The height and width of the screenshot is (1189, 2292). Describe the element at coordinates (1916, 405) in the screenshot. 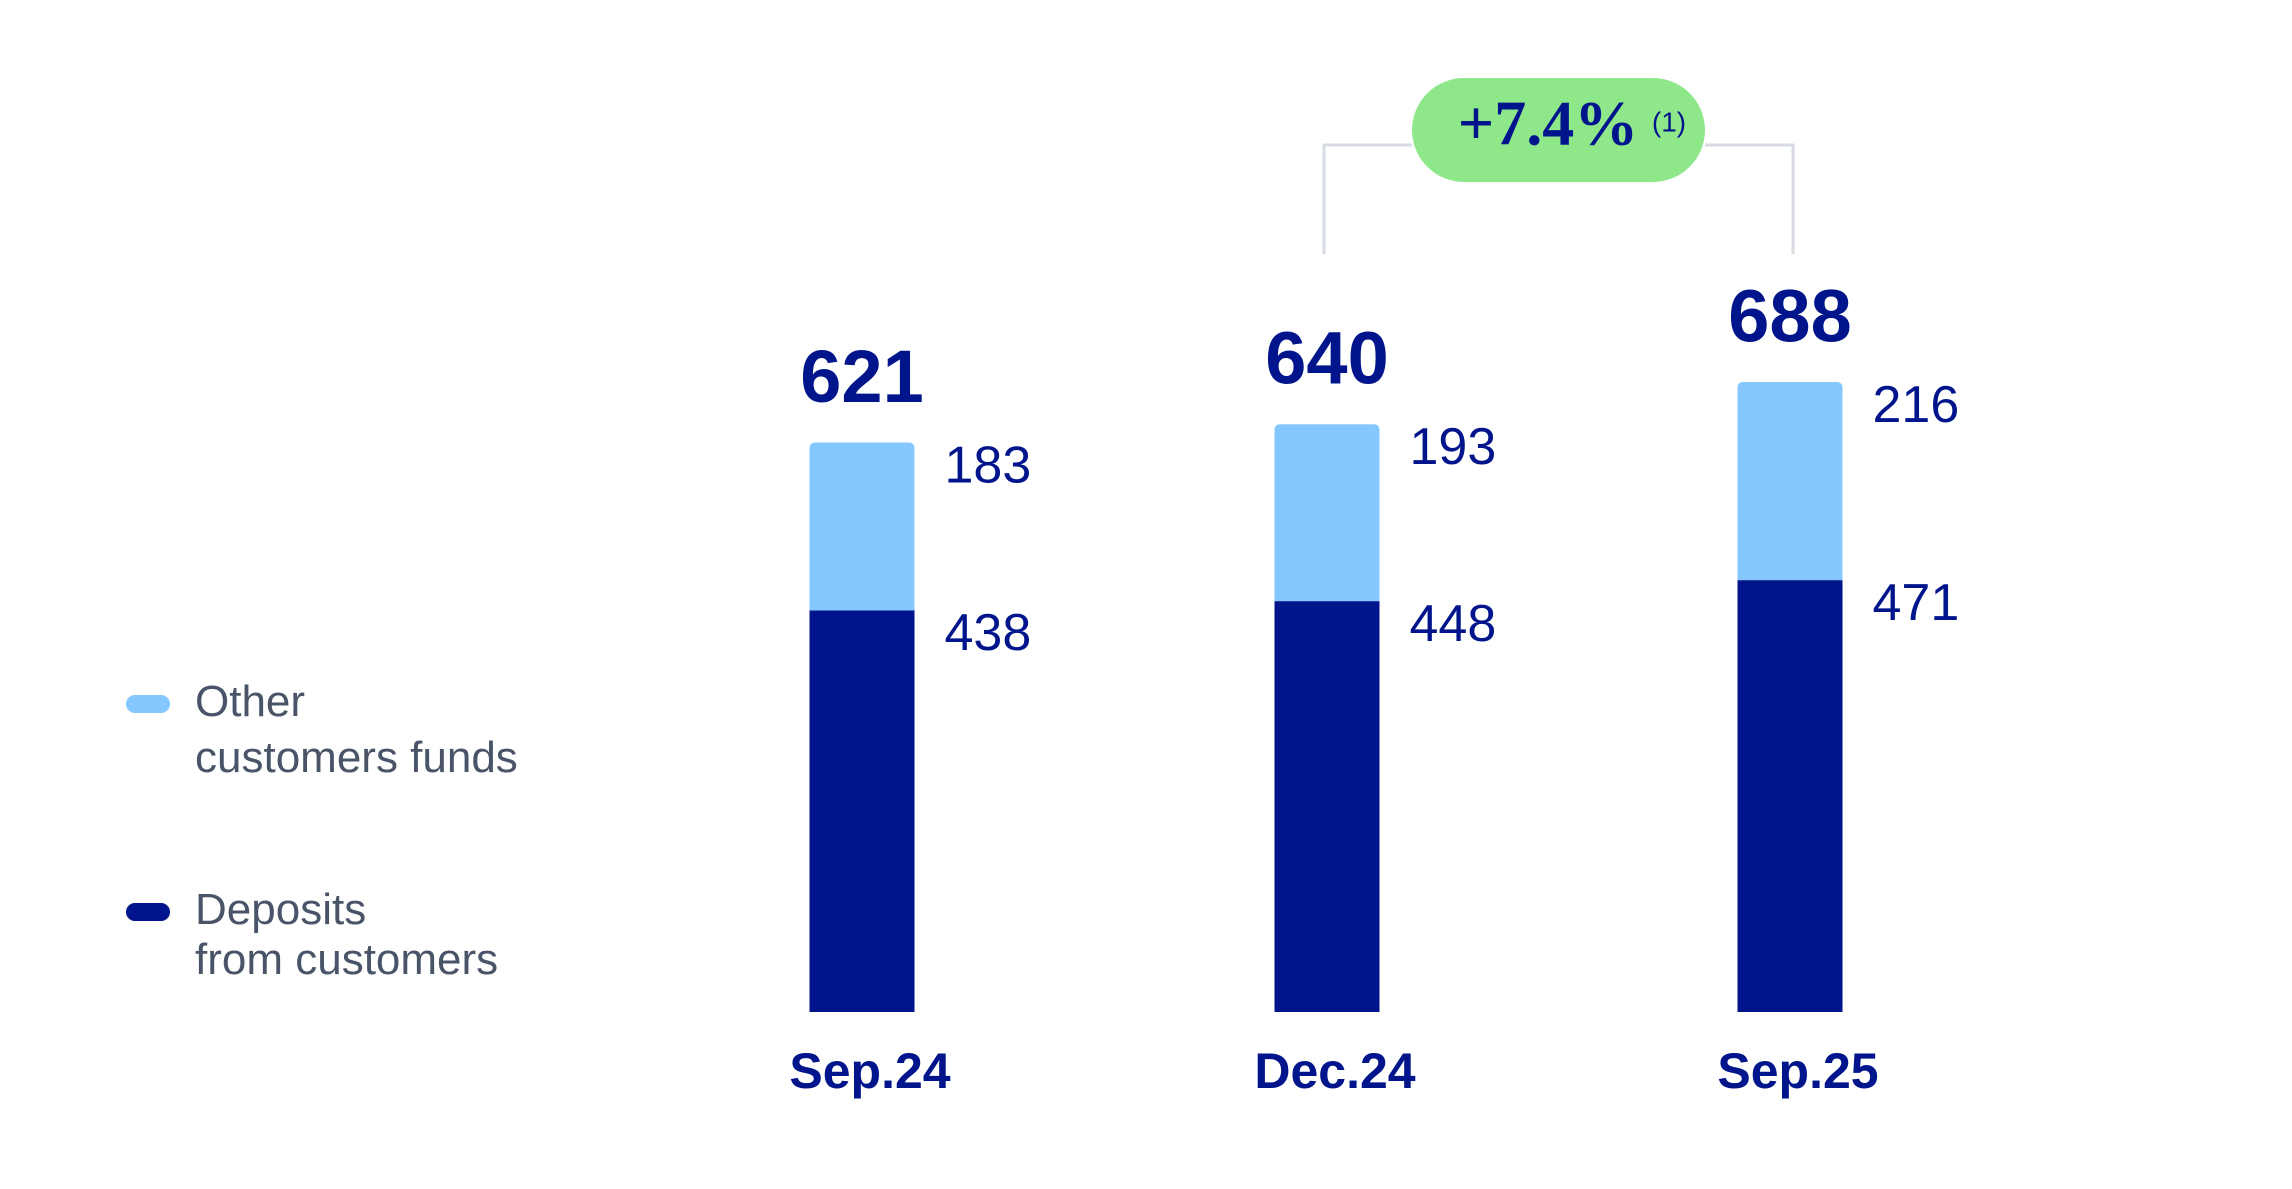

I see `value-label: 216` at that location.